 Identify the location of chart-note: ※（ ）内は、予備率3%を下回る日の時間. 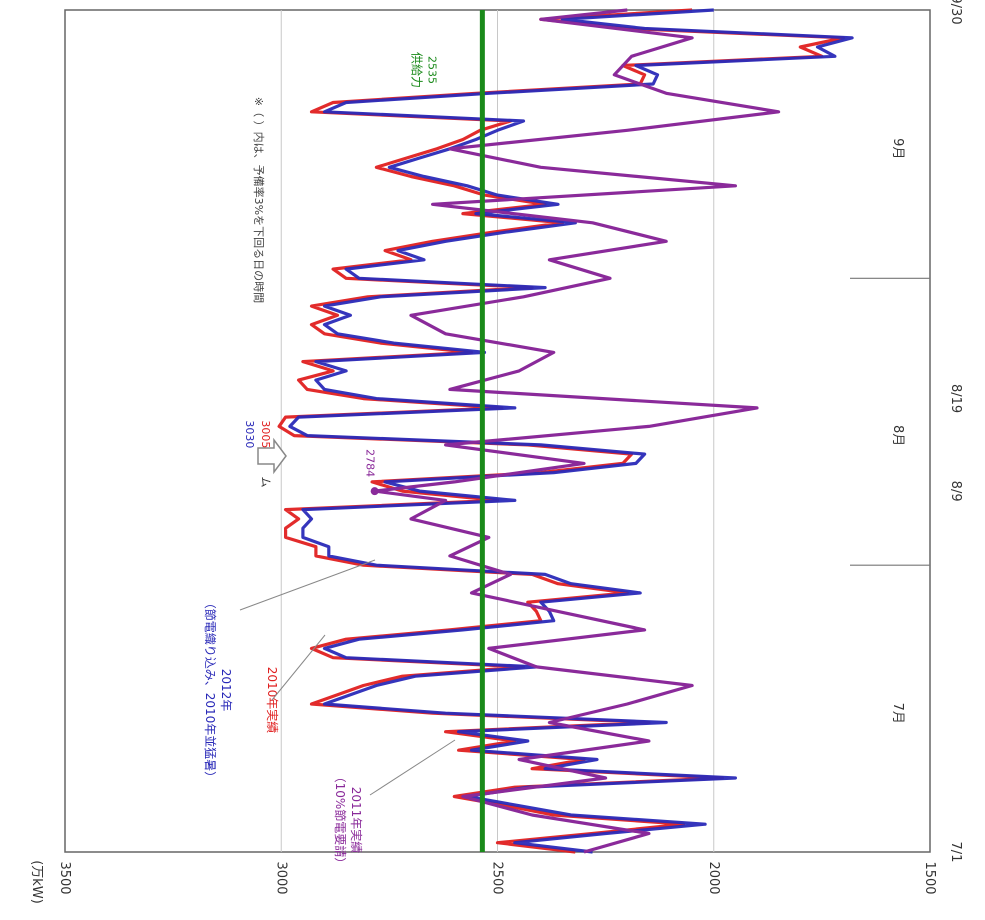
(259, 200).